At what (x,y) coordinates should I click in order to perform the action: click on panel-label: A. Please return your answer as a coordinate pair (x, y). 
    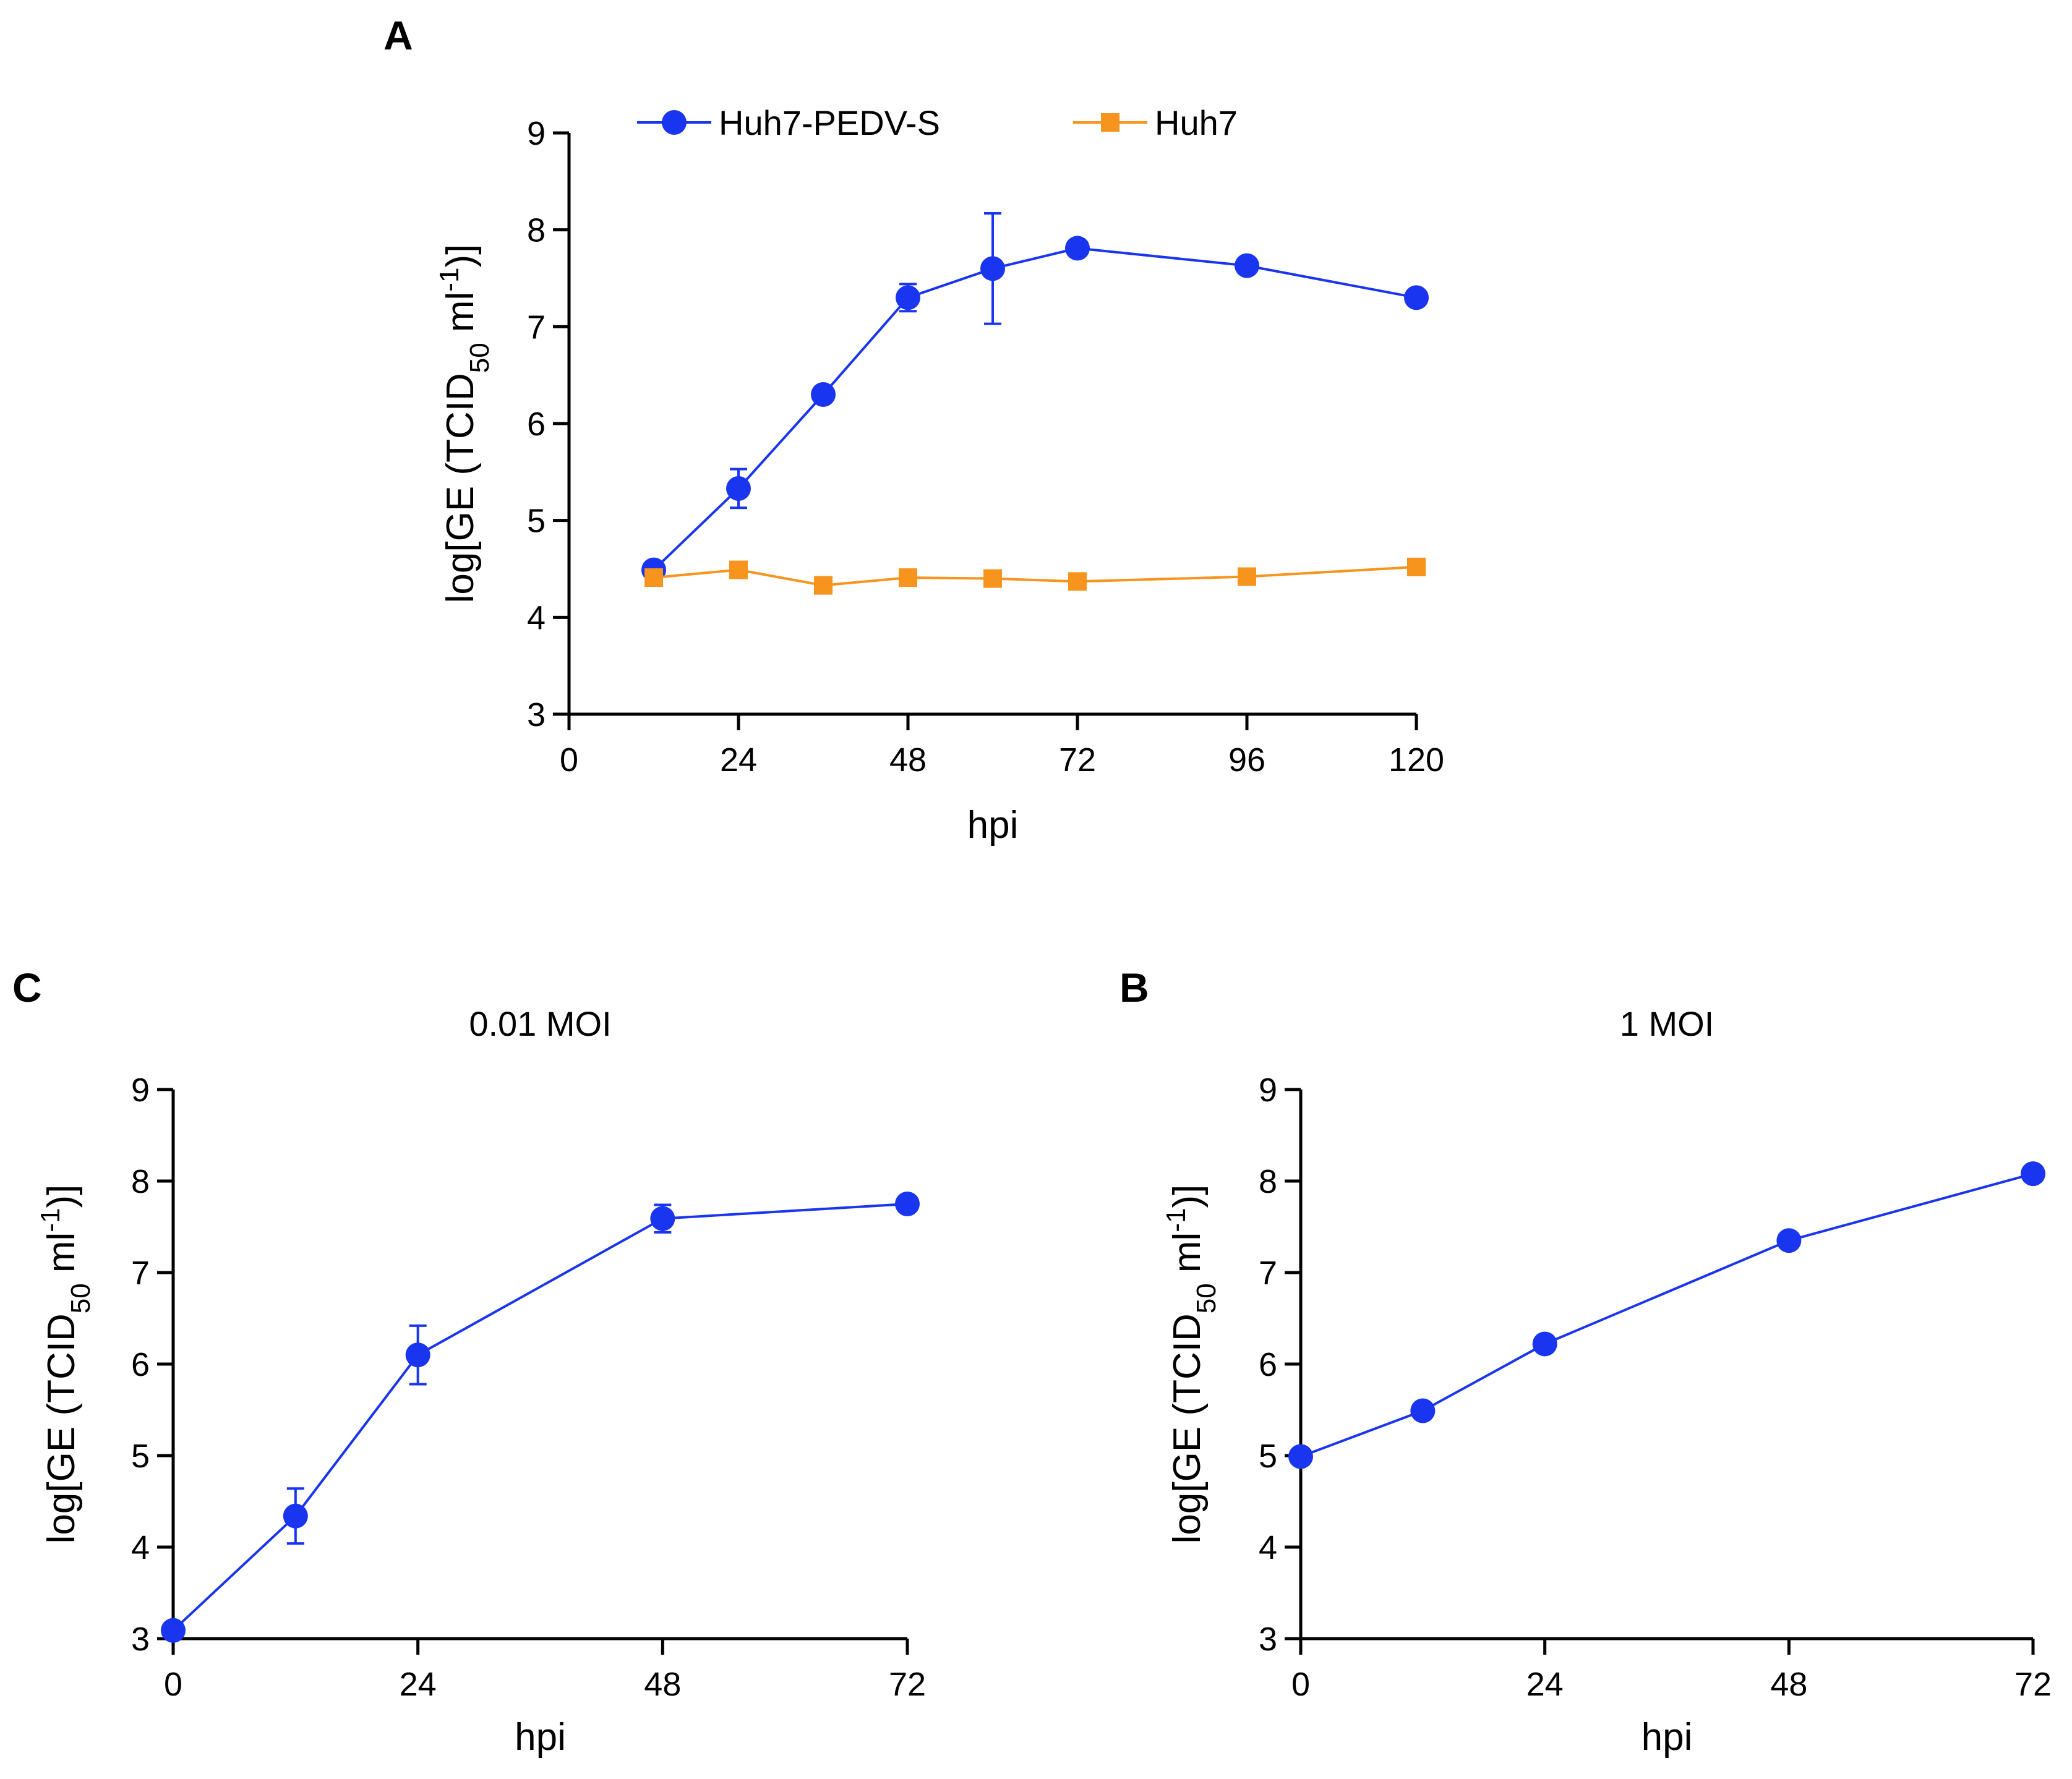
    Looking at the image, I should click on (398, 35).